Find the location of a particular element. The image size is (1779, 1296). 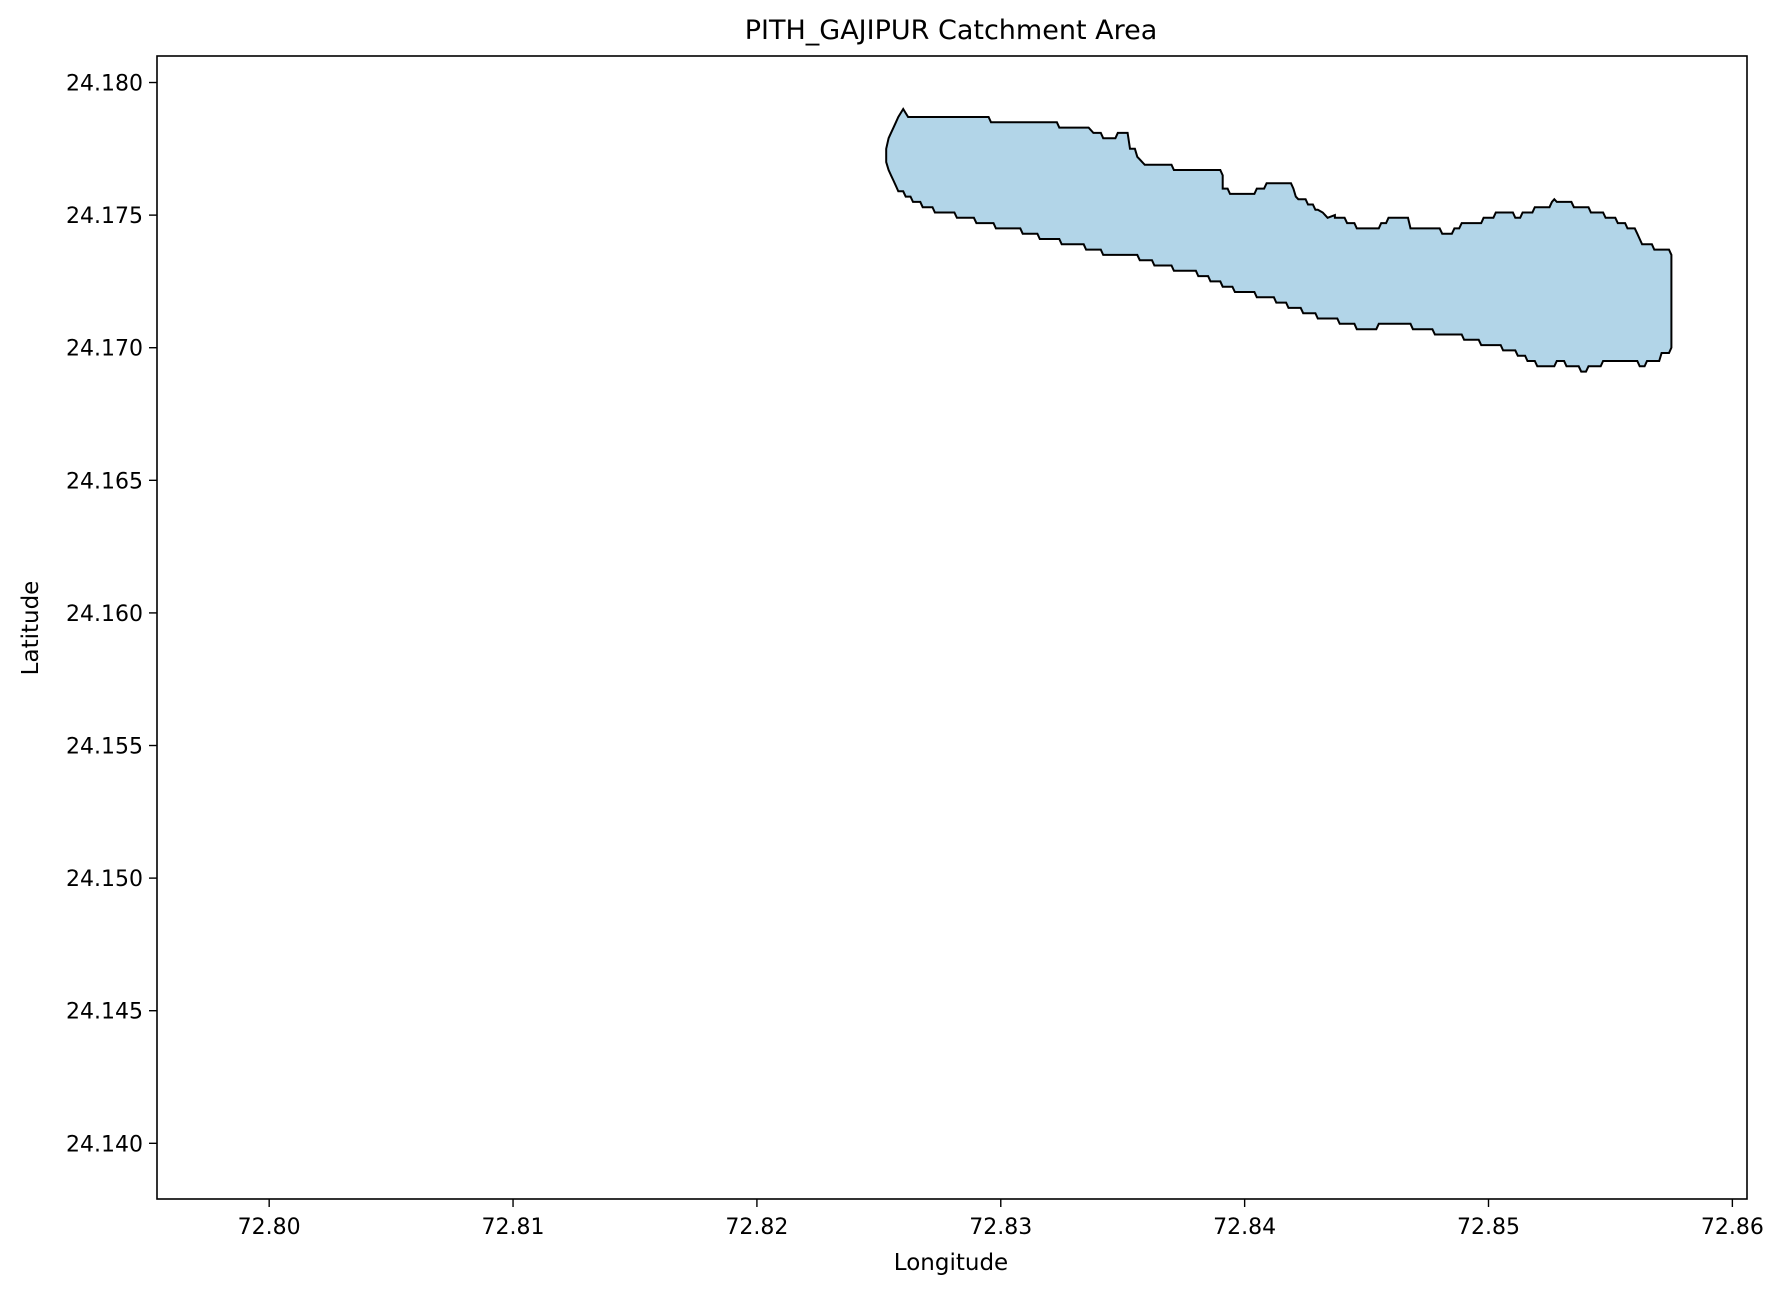

y-axis-label: Latitude is located at coordinates (31, 628).